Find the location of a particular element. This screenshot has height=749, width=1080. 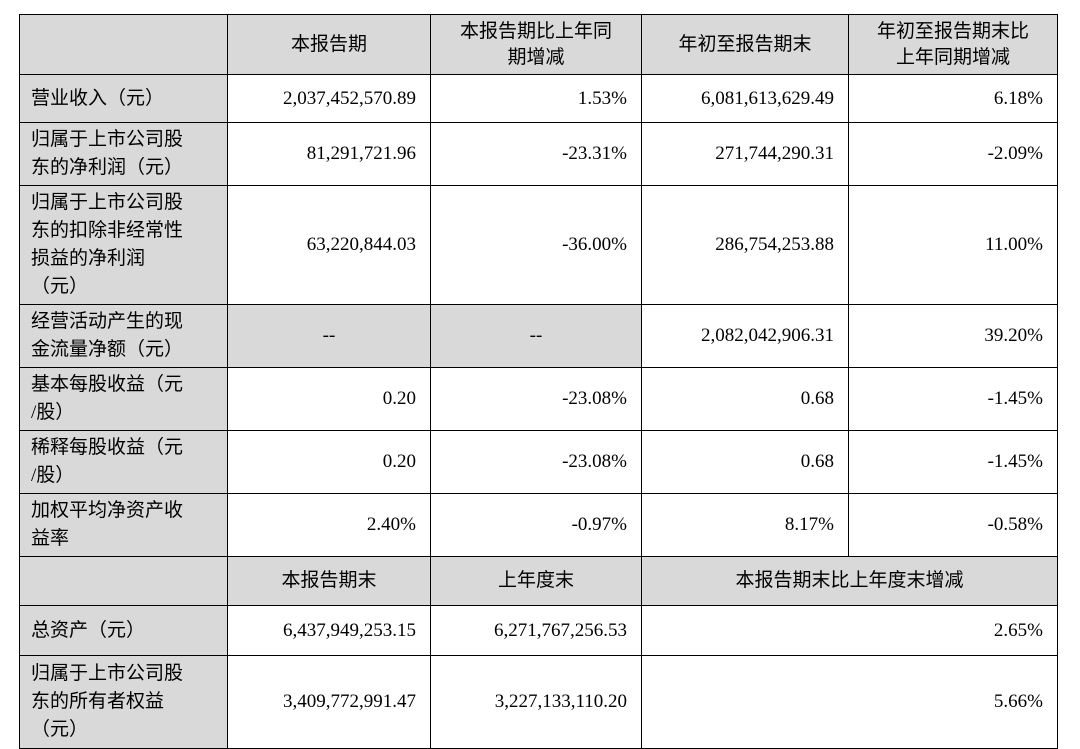

row-label: 基本每股收益（元 /股） is located at coordinates (123, 399).